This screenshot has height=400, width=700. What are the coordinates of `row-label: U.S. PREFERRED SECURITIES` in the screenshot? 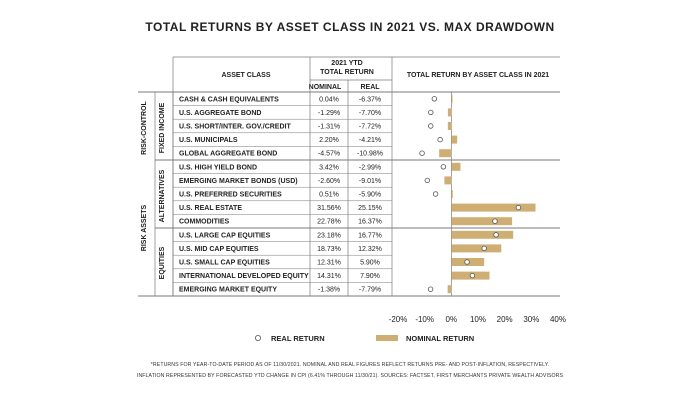 It's located at (230, 195).